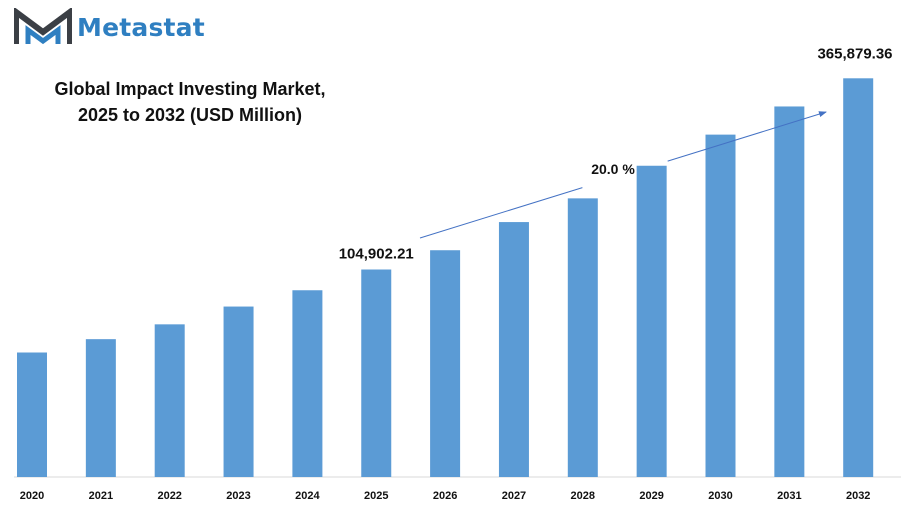  I want to click on metastat-m-logo-icon, so click(43, 26).